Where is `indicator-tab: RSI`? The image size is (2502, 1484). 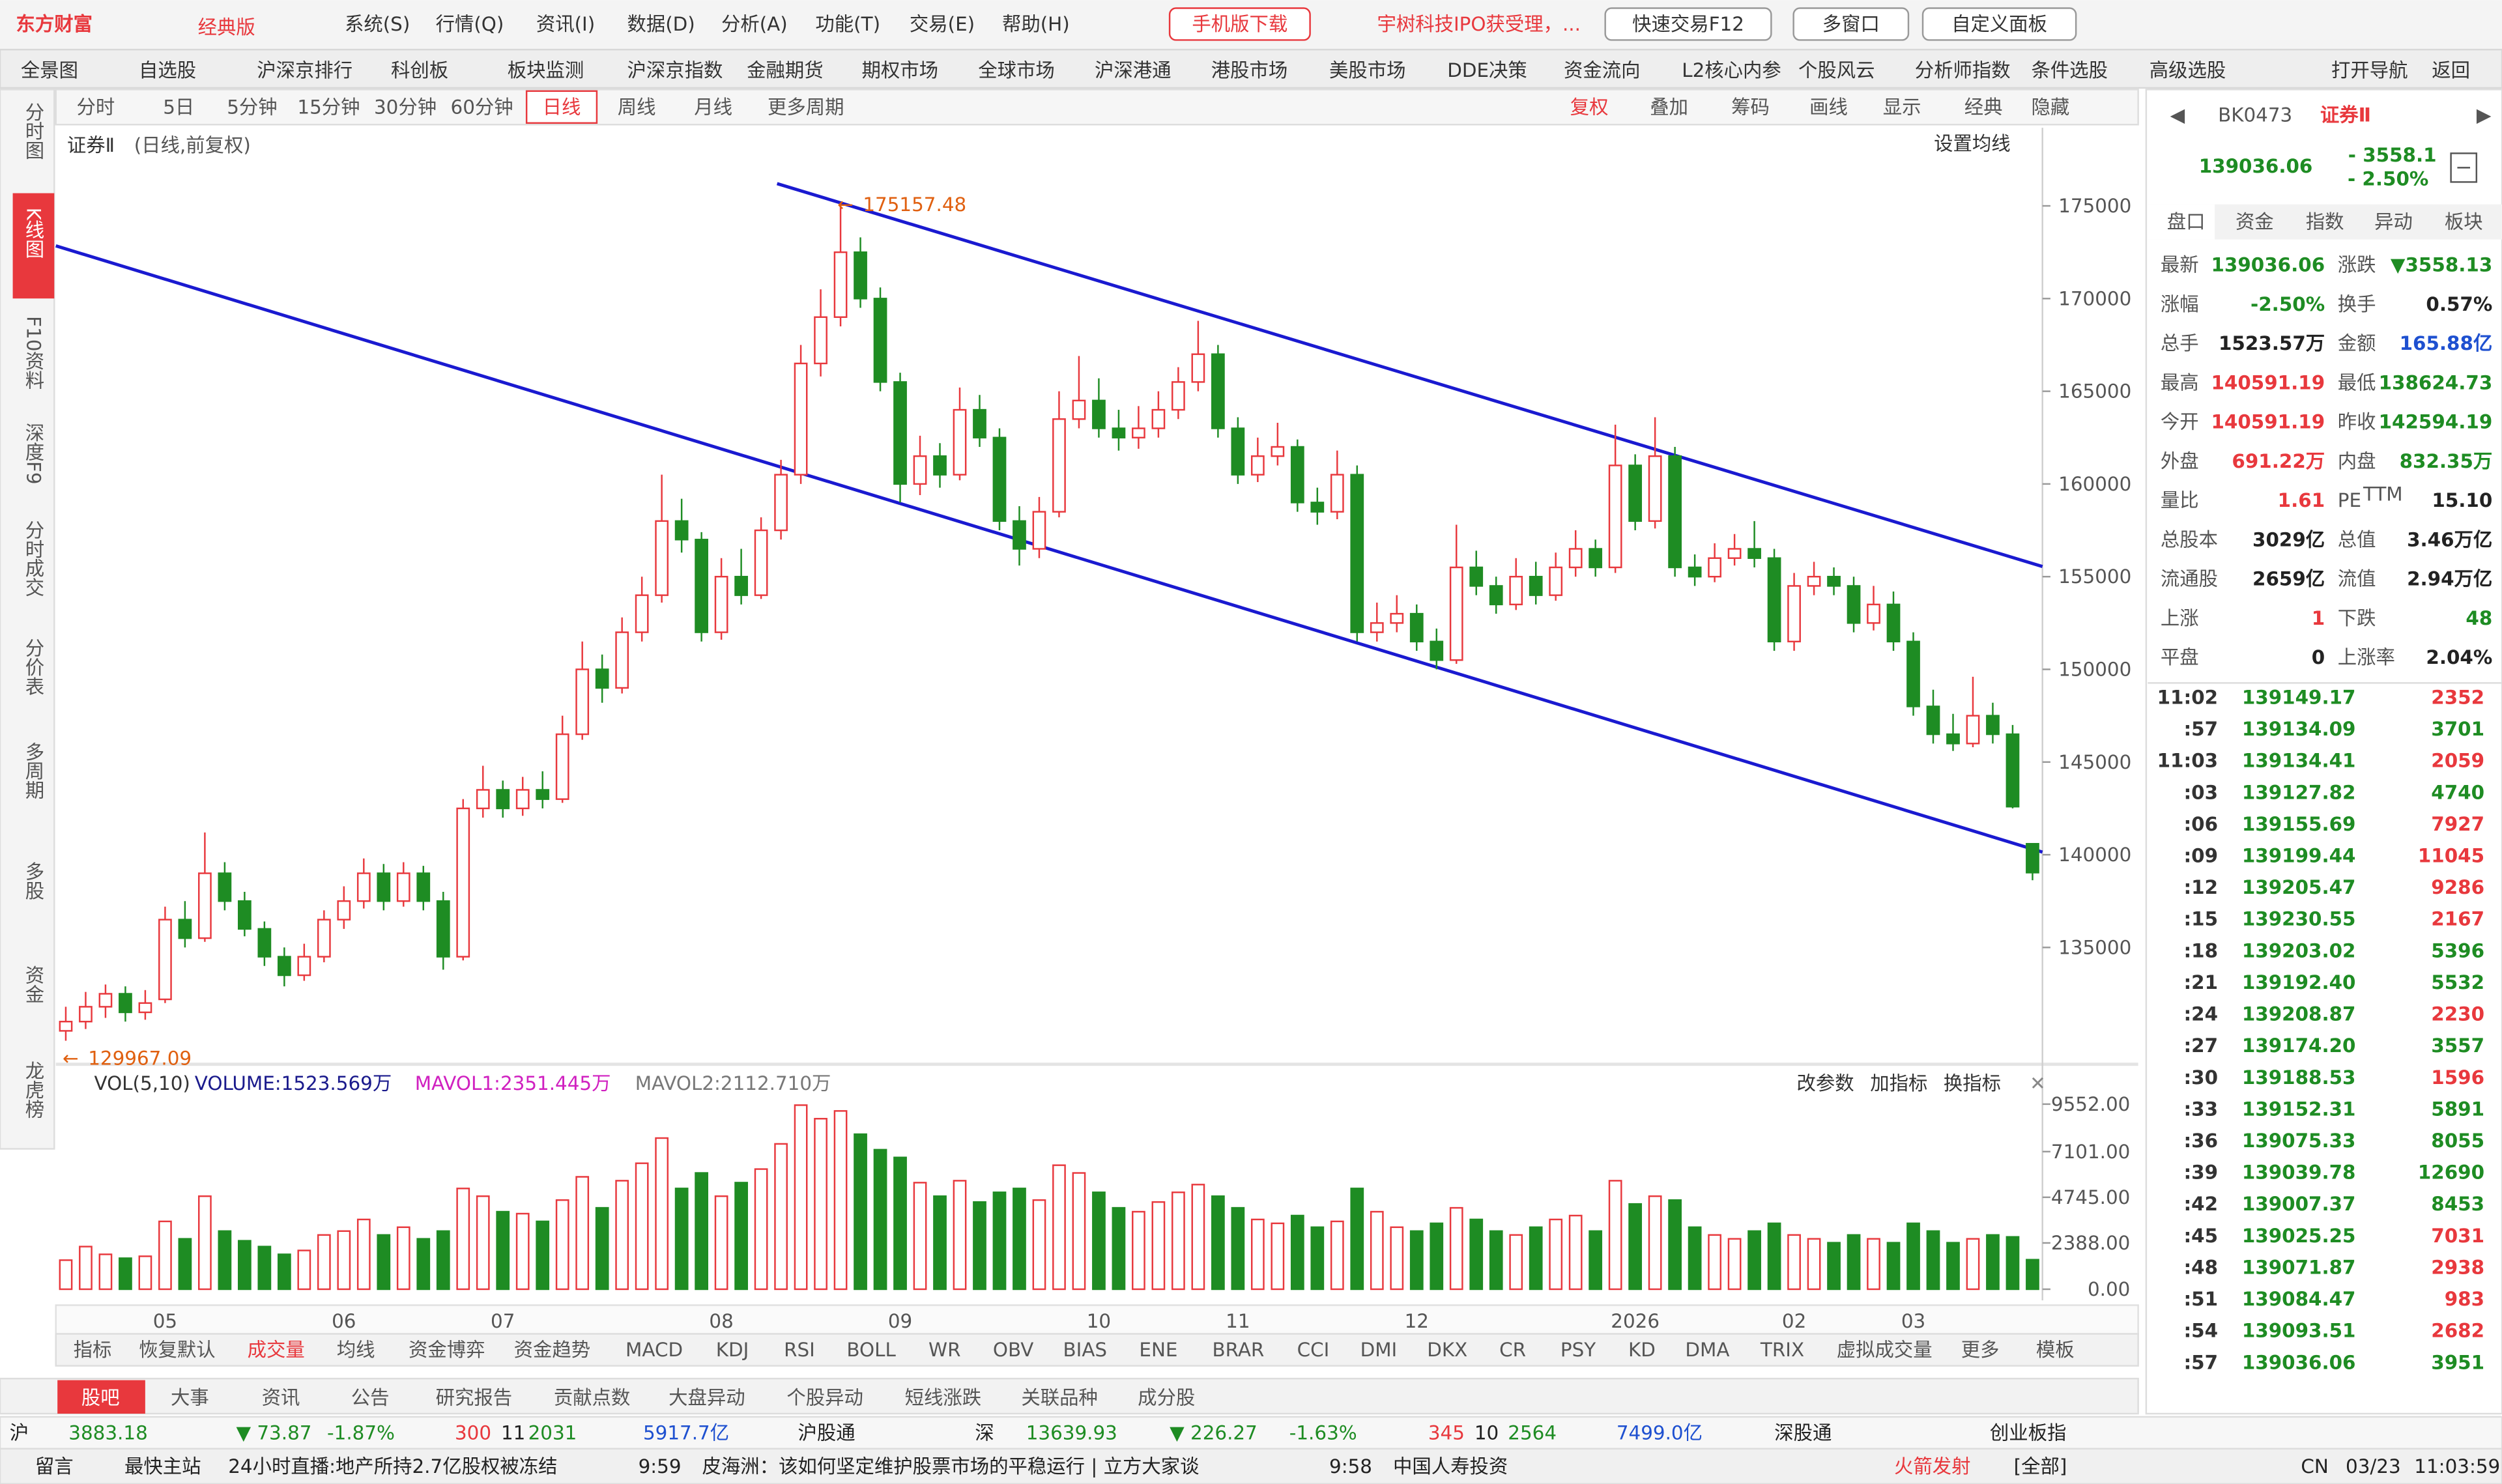 indicator-tab: RSI is located at coordinates (799, 1350).